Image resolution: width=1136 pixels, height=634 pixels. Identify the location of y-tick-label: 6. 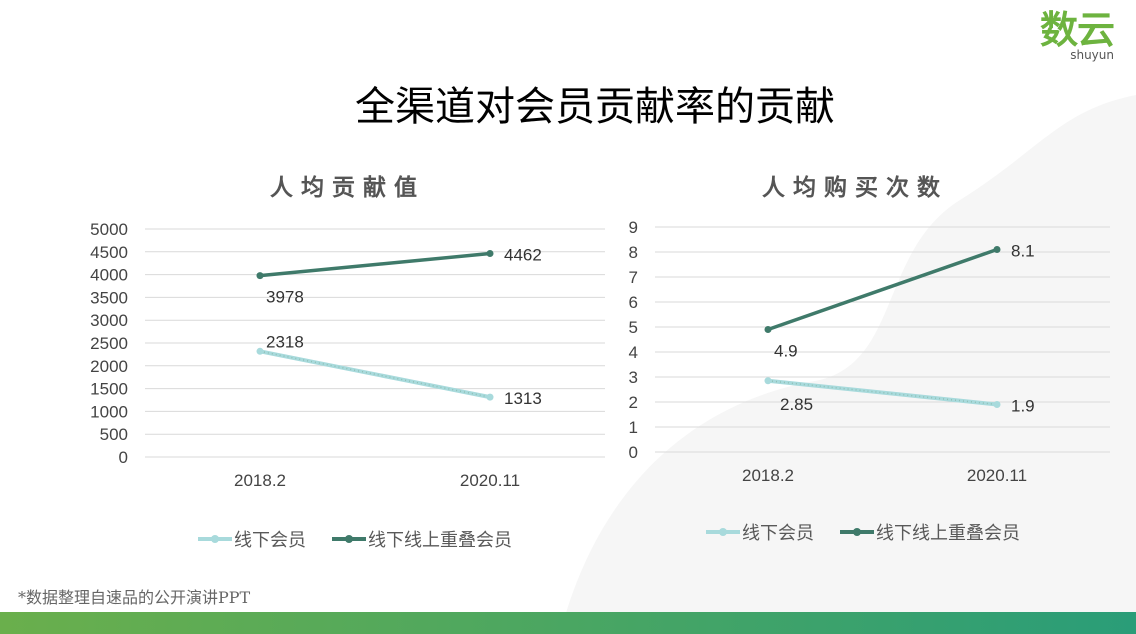
(633, 302).